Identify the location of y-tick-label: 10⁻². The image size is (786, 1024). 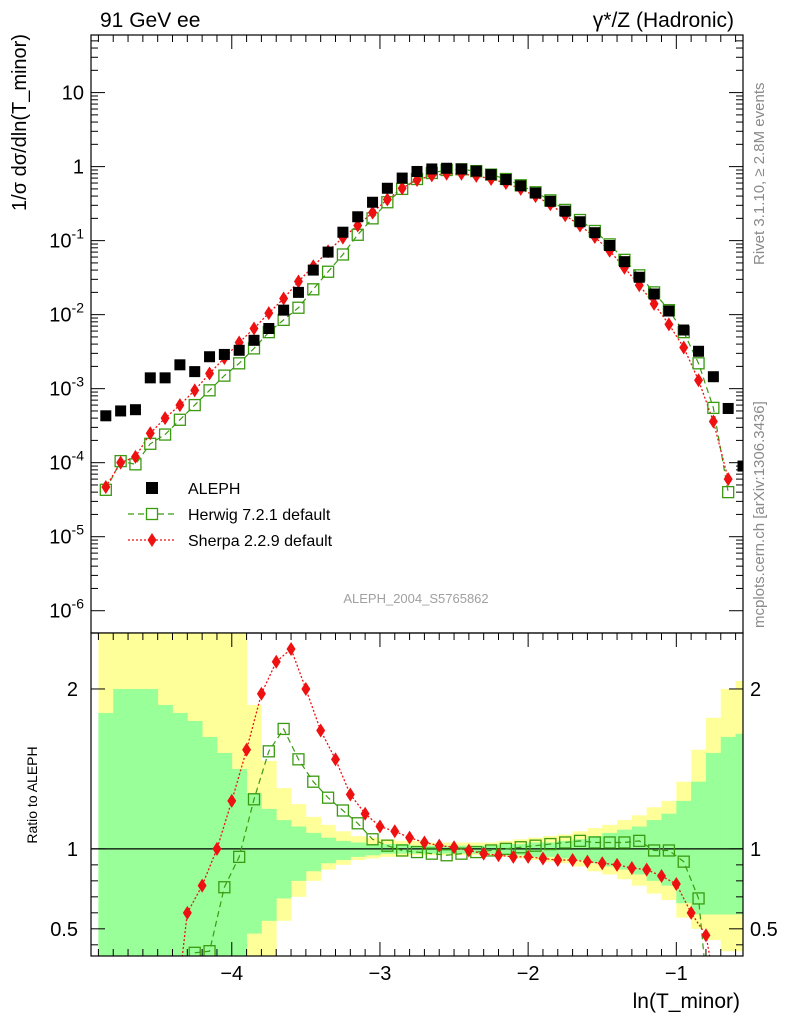
(66, 313).